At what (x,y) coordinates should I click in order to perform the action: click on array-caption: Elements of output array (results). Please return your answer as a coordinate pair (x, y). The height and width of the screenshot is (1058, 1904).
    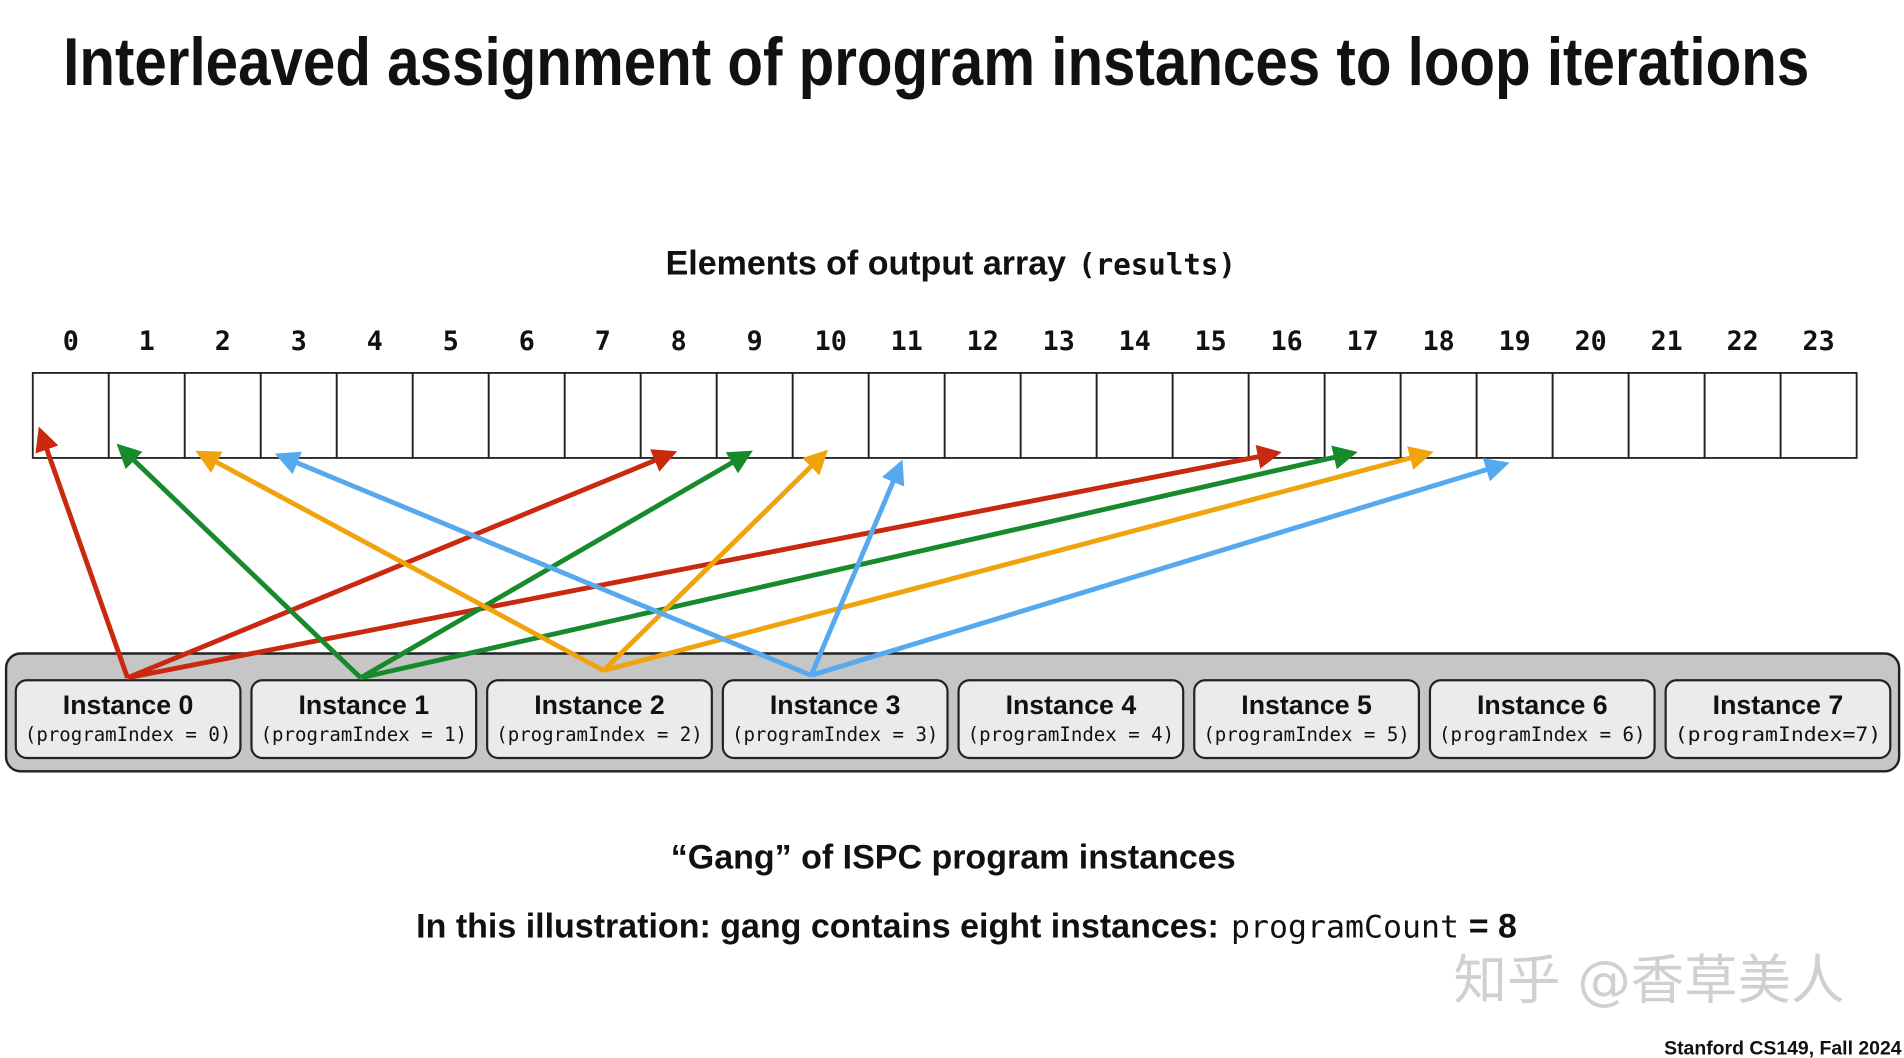
    Looking at the image, I should click on (951, 264).